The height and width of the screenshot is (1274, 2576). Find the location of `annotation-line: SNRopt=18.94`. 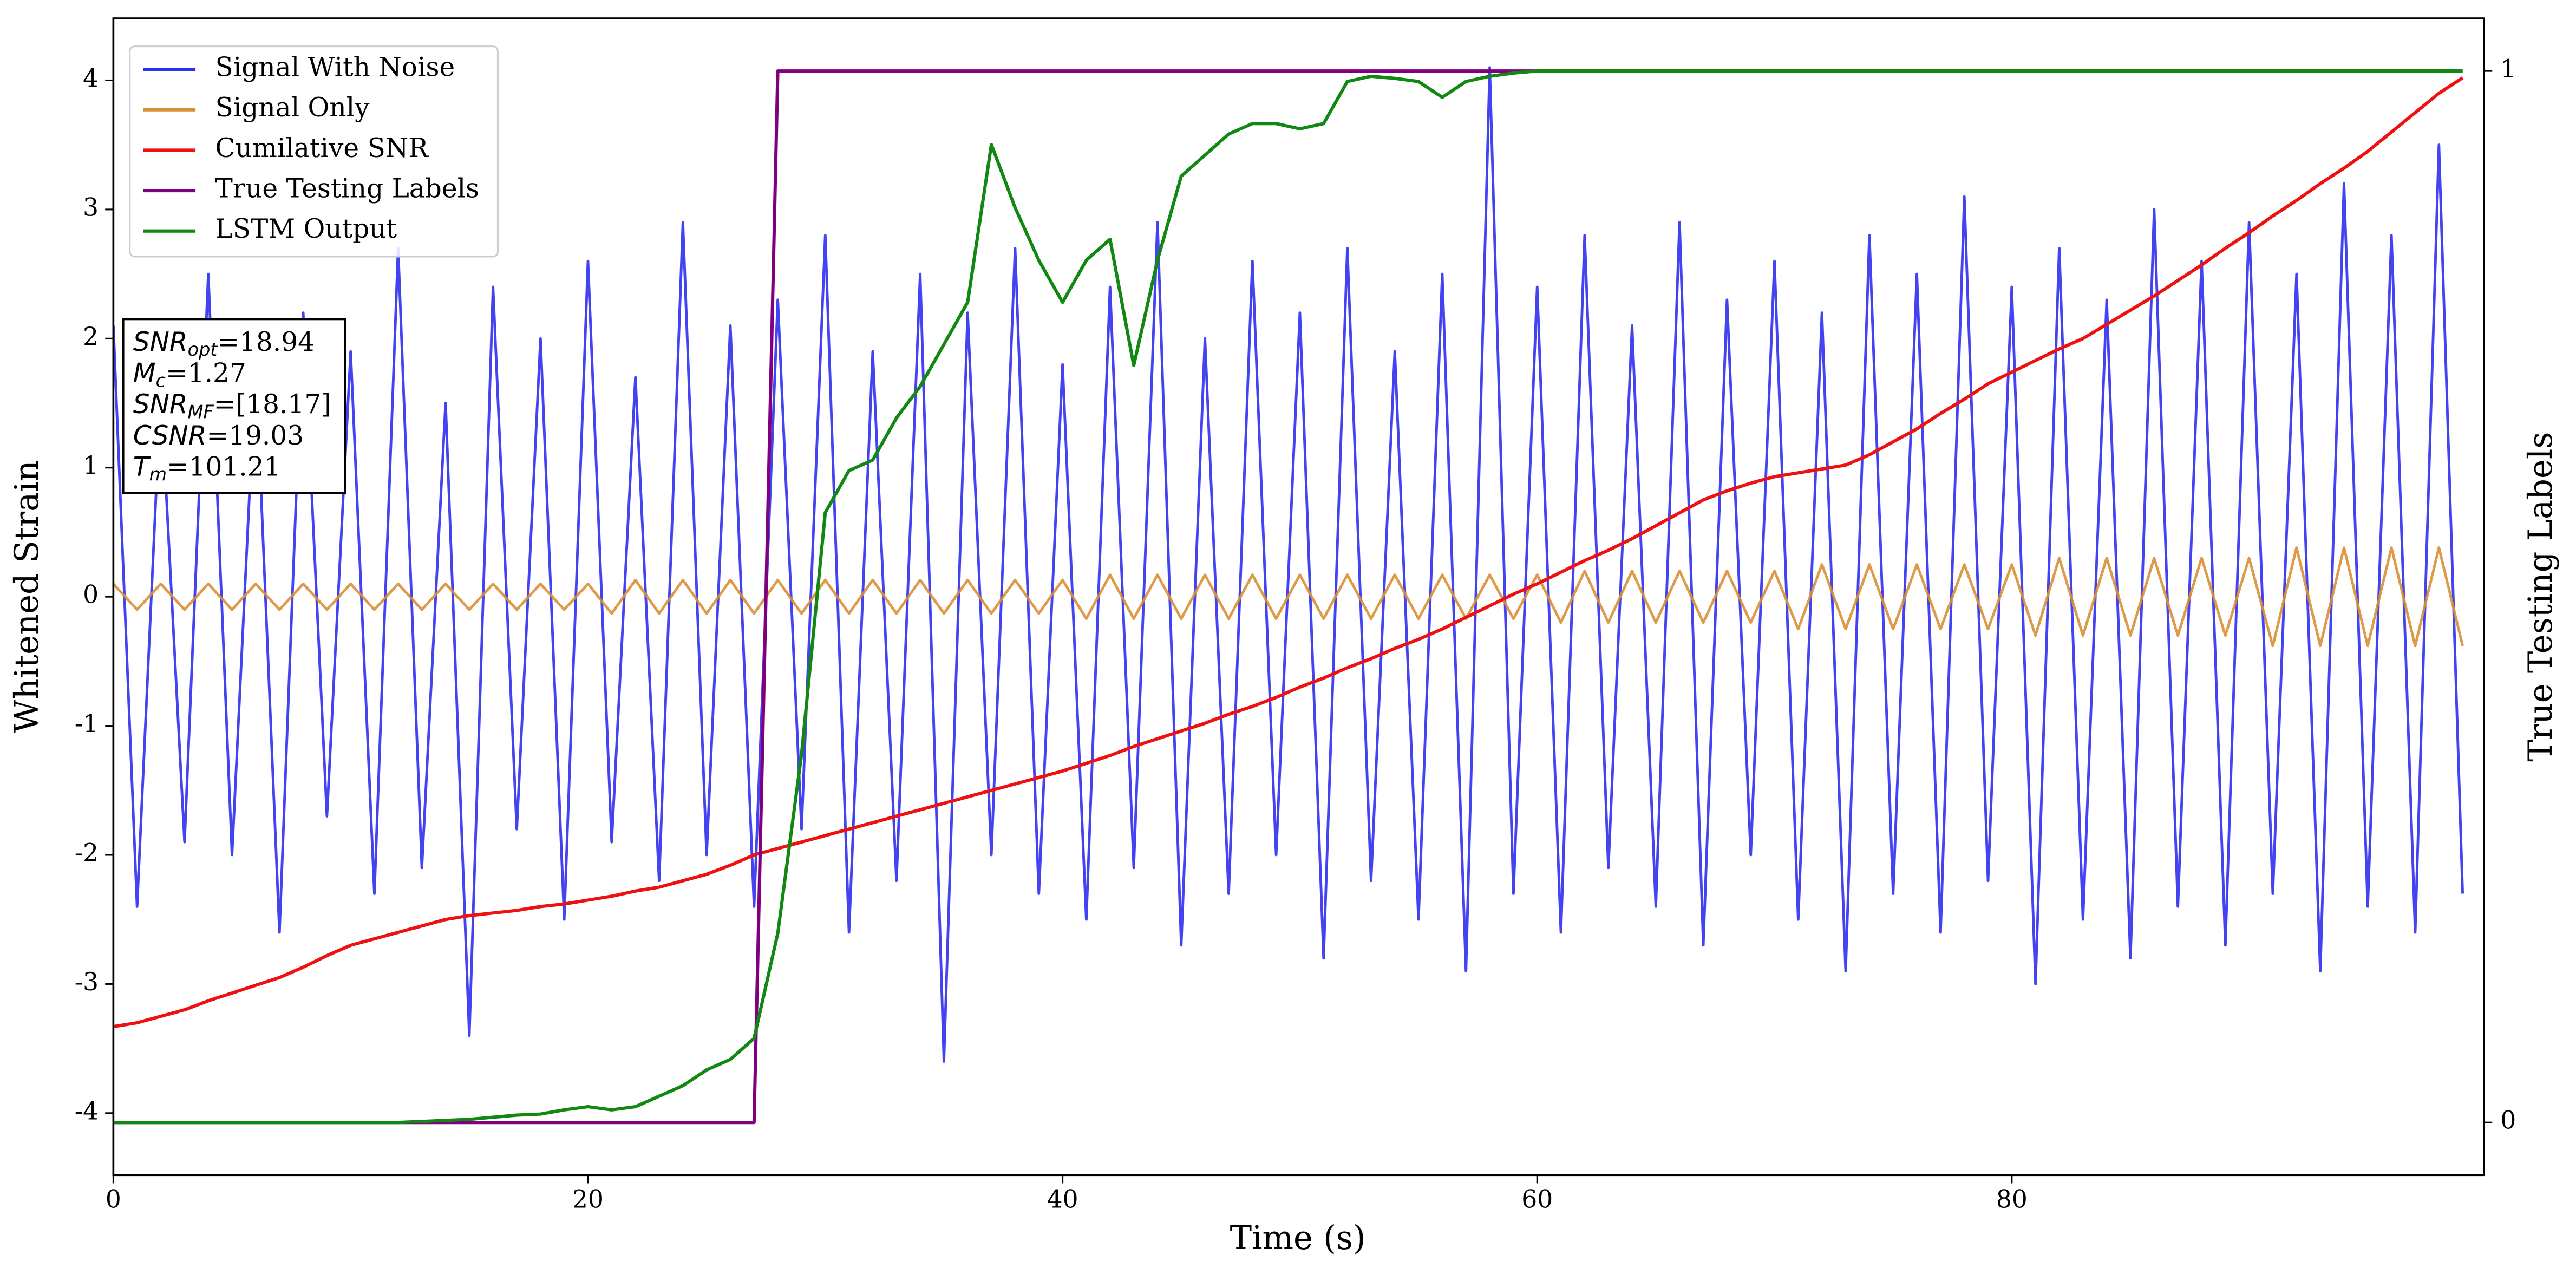

annotation-line: SNRopt=18.94 is located at coordinates (224, 343).